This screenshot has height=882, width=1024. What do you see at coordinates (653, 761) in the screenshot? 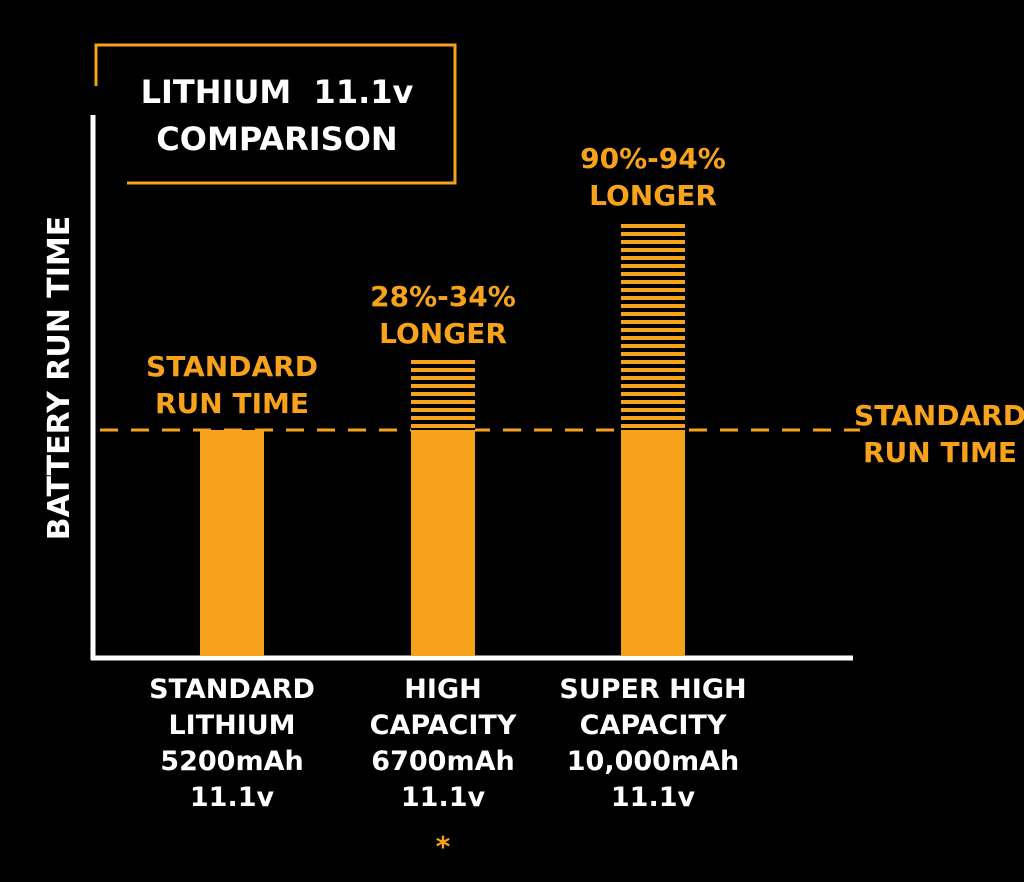
I see `category-2-line-3: 10,000mAh` at bounding box center [653, 761].